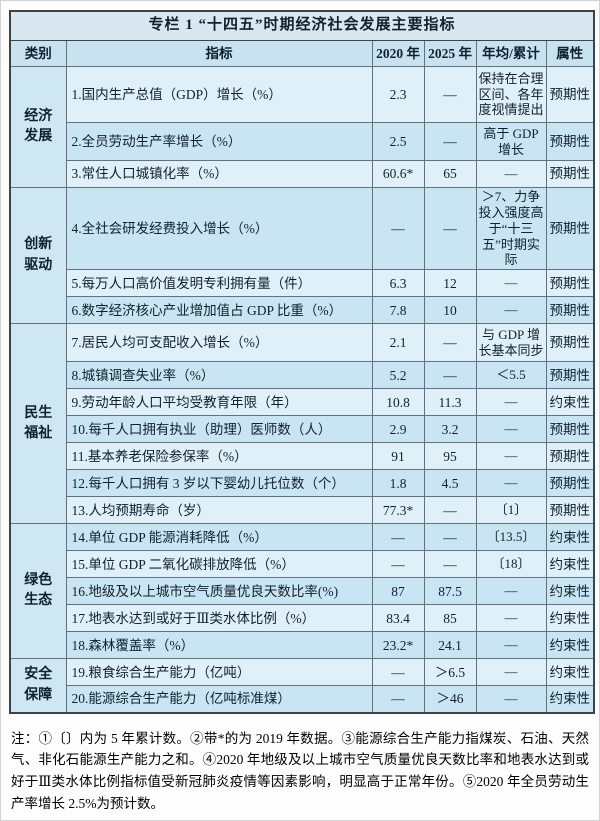 The image size is (600, 821). What do you see at coordinates (398, 343) in the screenshot?
I see `y2020-cell: 2.1` at bounding box center [398, 343].